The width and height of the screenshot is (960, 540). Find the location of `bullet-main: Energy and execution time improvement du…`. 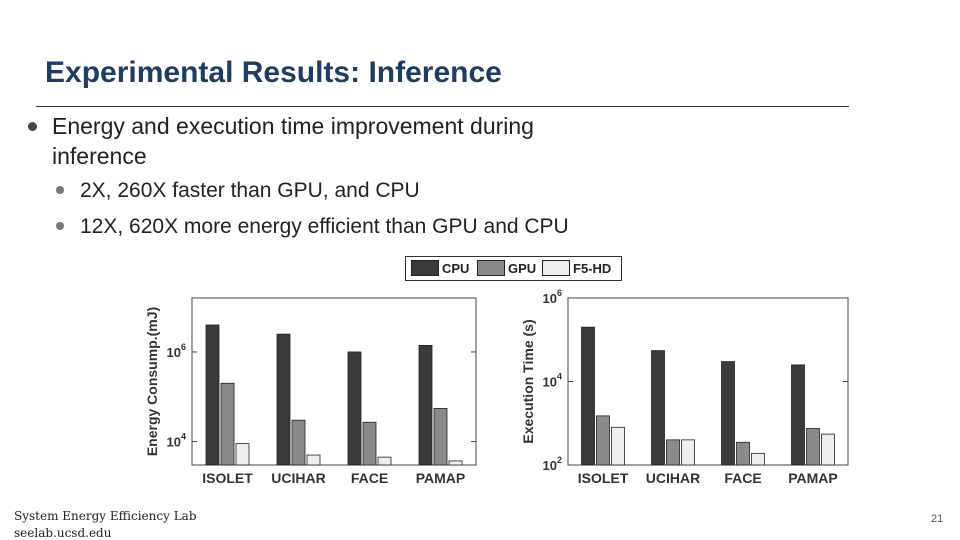

bullet-main: Energy and execution time improvement du… is located at coordinates (293, 141).